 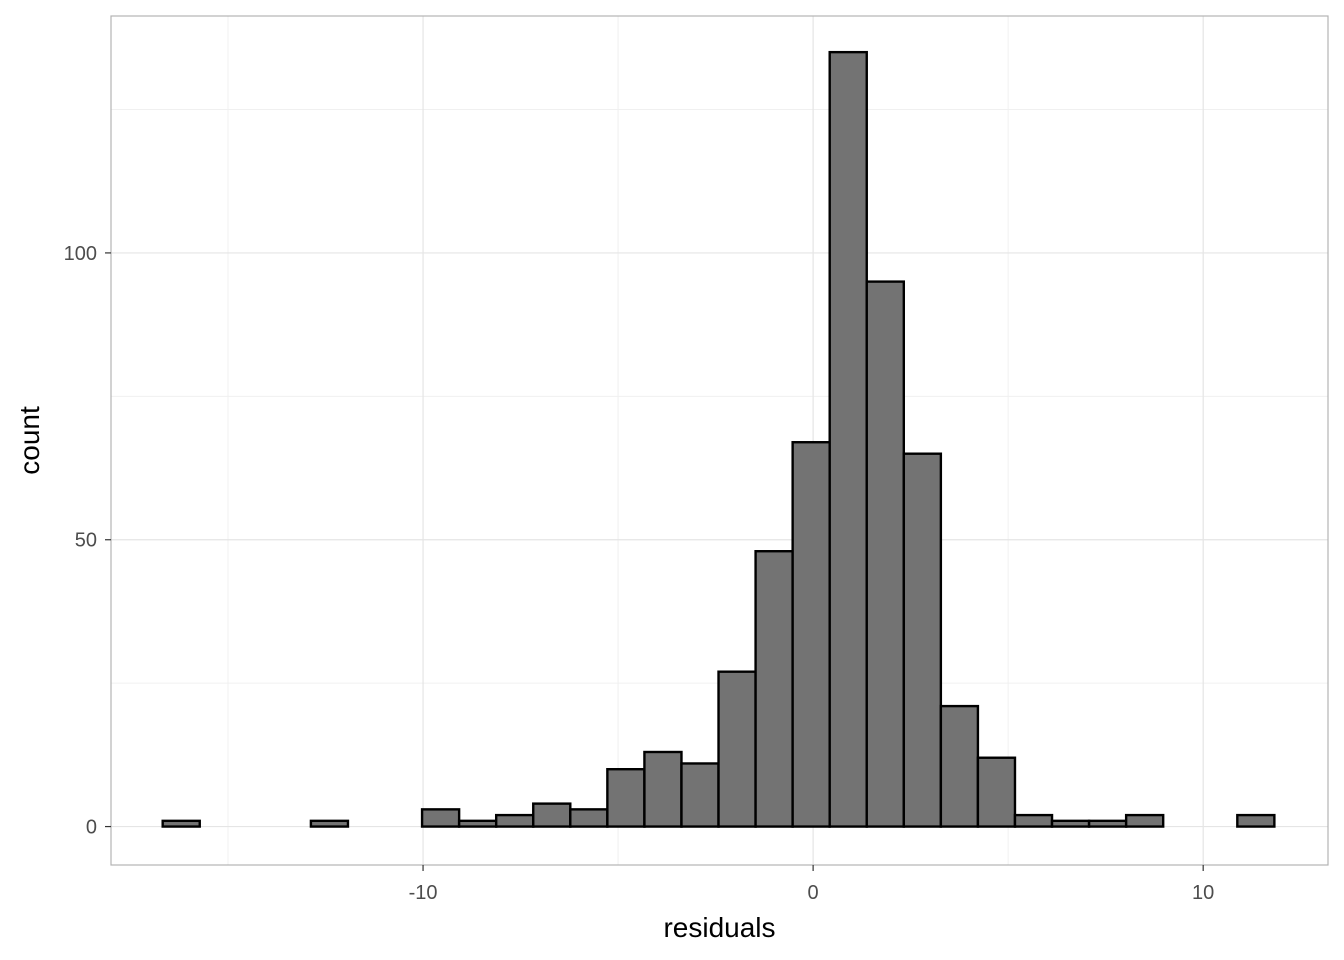 I want to click on y-tick-label: 50, so click(x=86, y=541).